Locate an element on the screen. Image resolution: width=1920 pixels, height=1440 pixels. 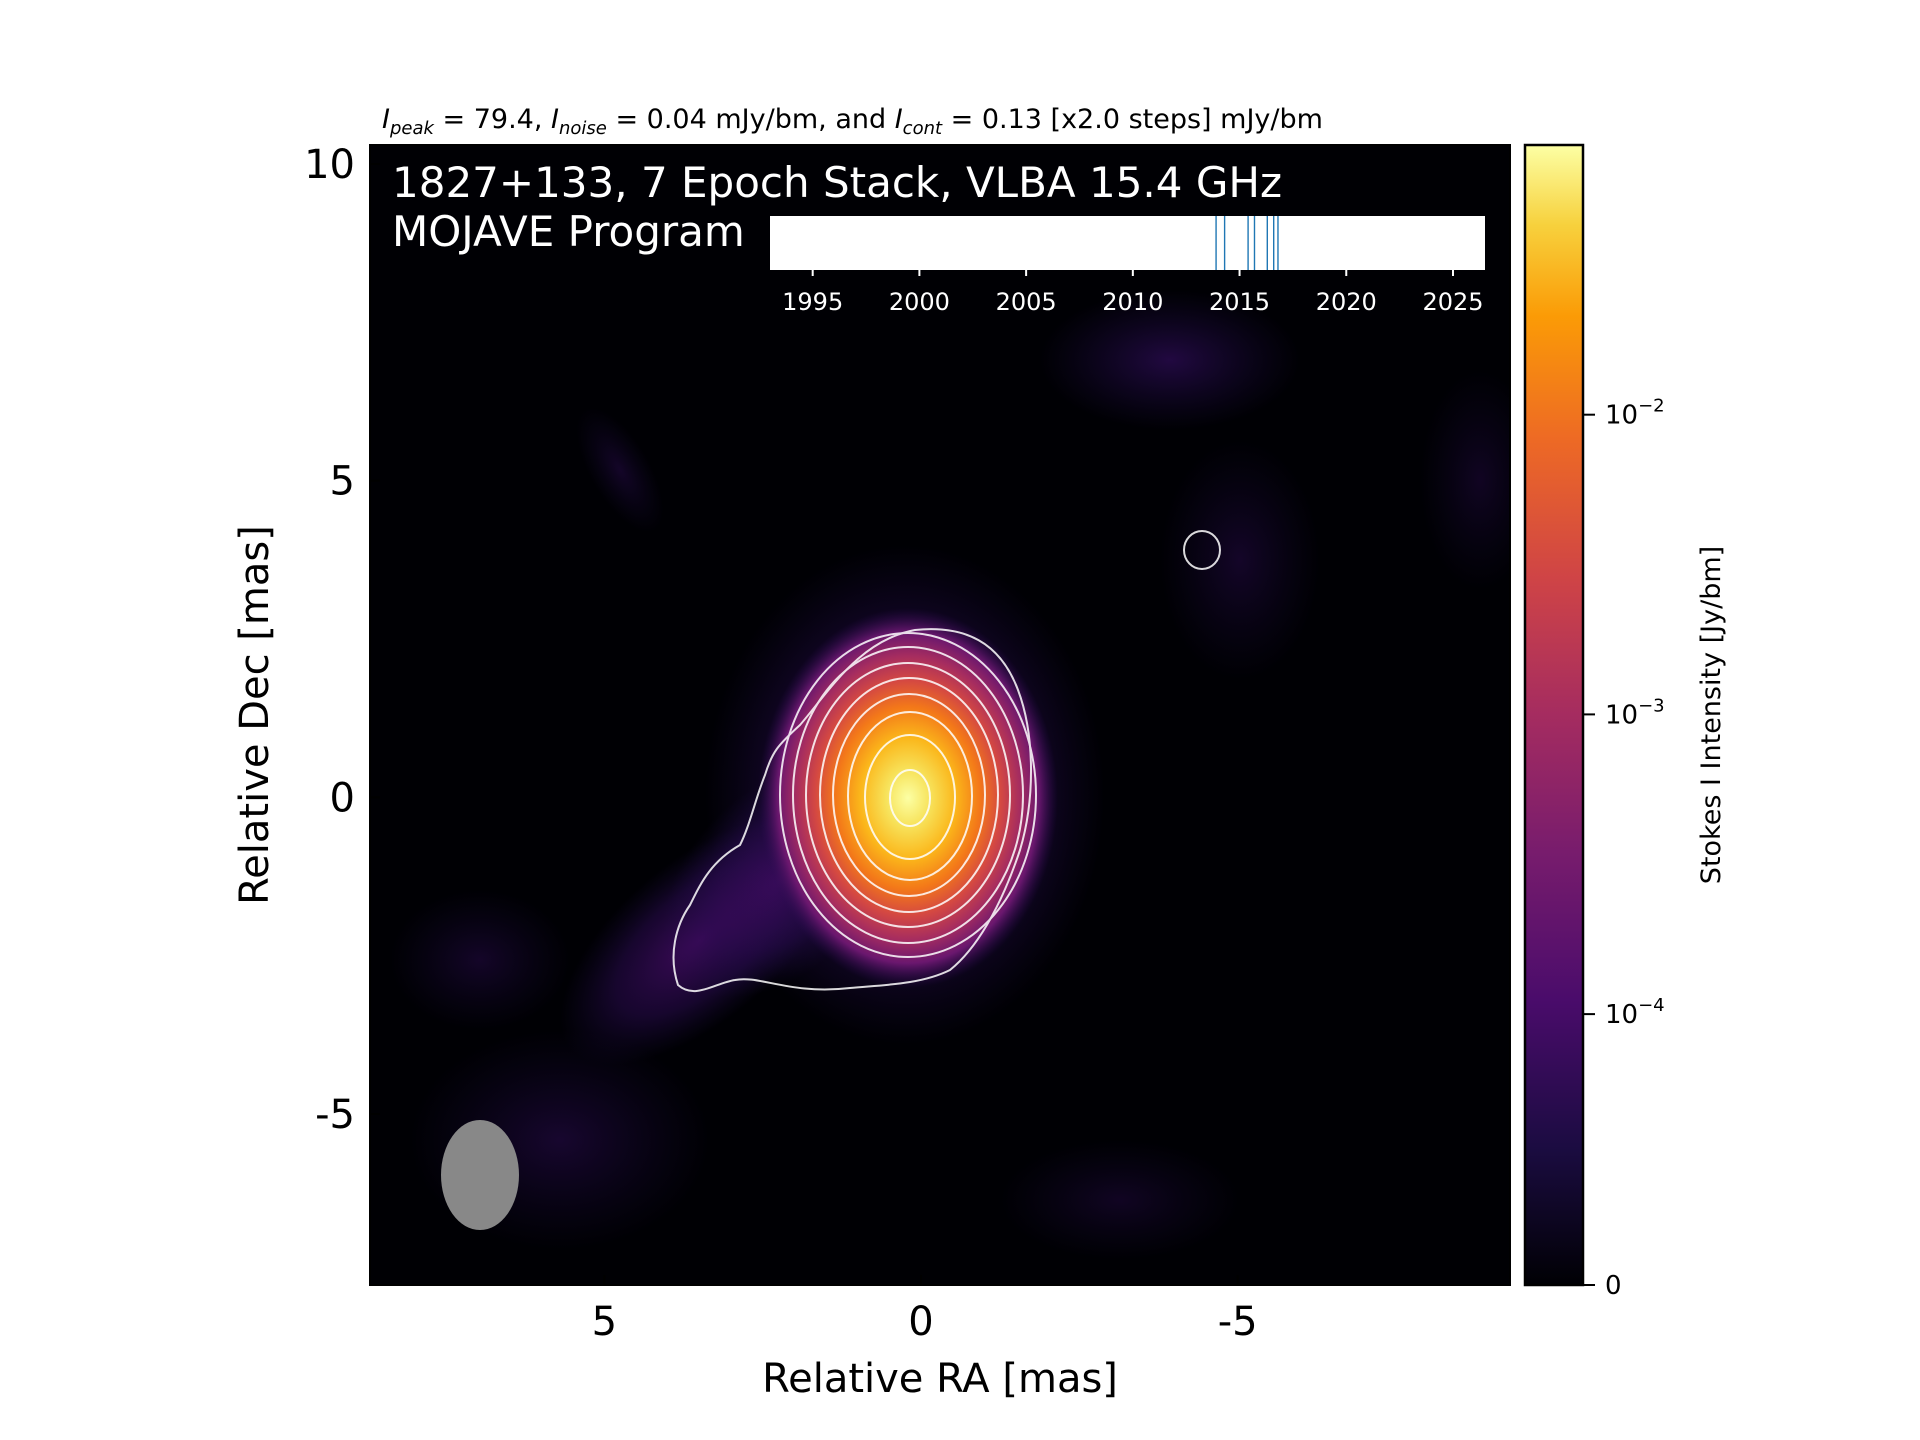
x-ticks: 5 0 -5 is located at coordinates (925, 1310).